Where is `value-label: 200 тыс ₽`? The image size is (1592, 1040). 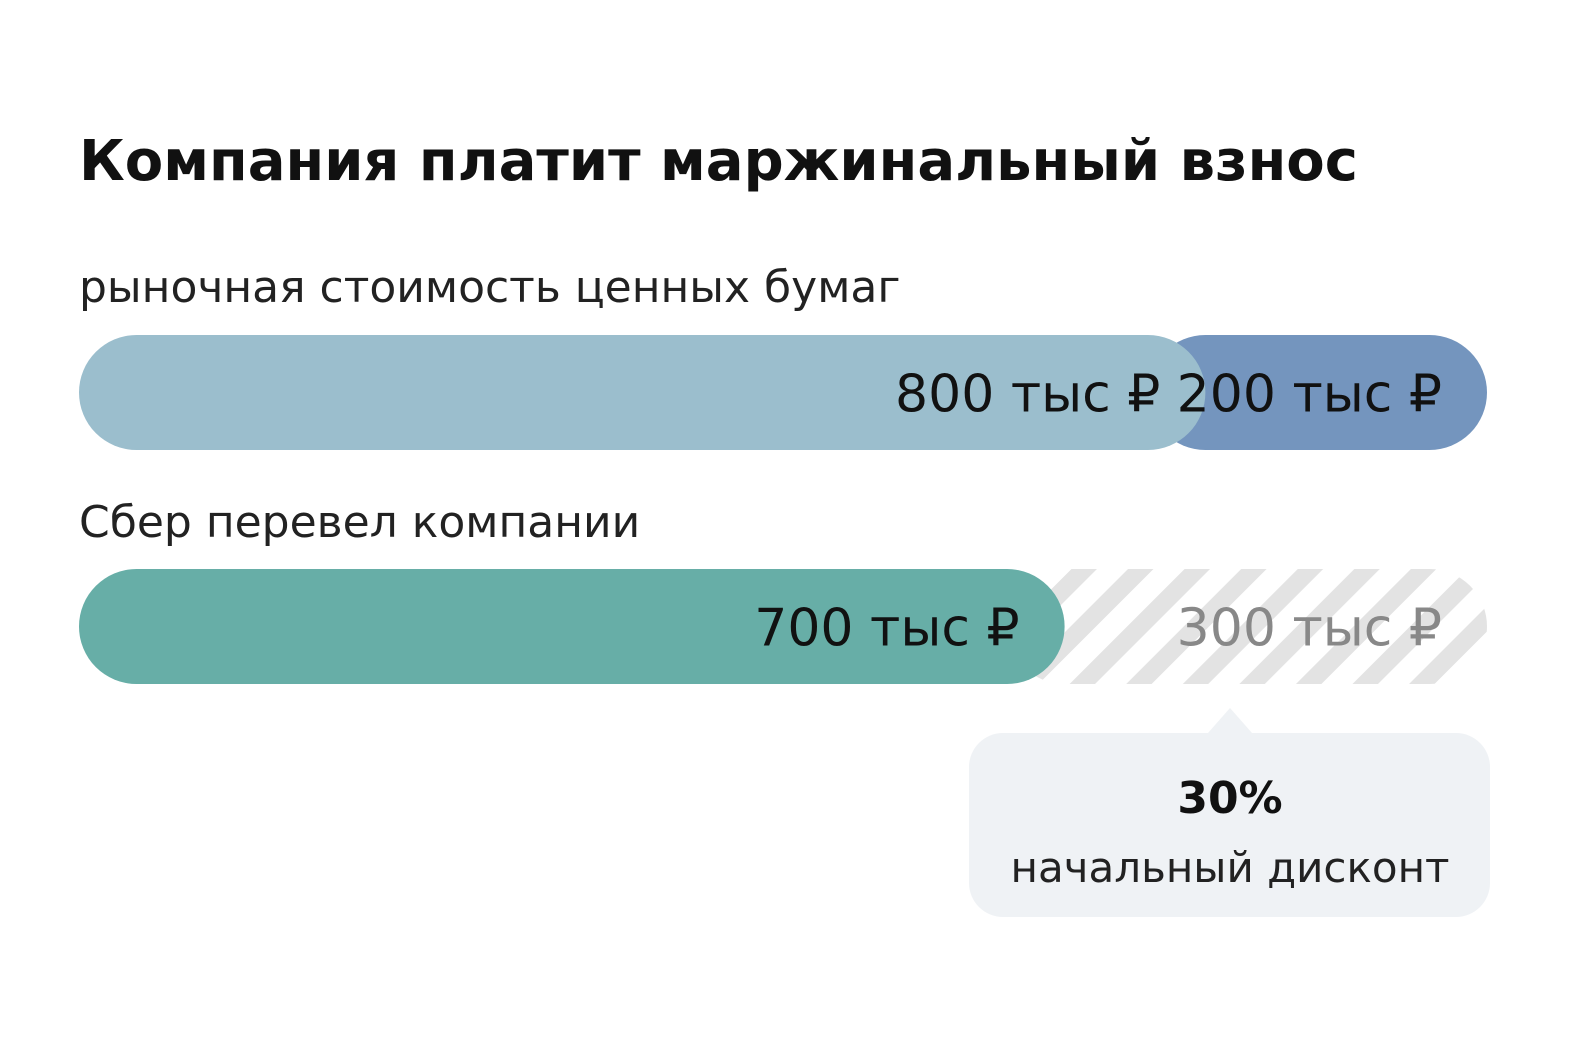
value-label: 200 тыс ₽ is located at coordinates (1309, 395).